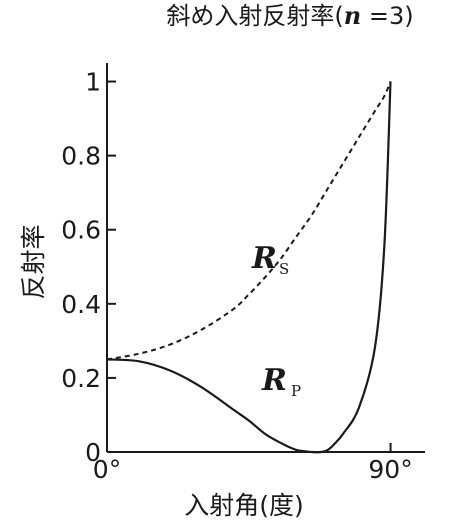 The width and height of the screenshot is (453, 532). Describe the element at coordinates (274, 380) in the screenshot. I see `series-label-rp-main: R` at that location.